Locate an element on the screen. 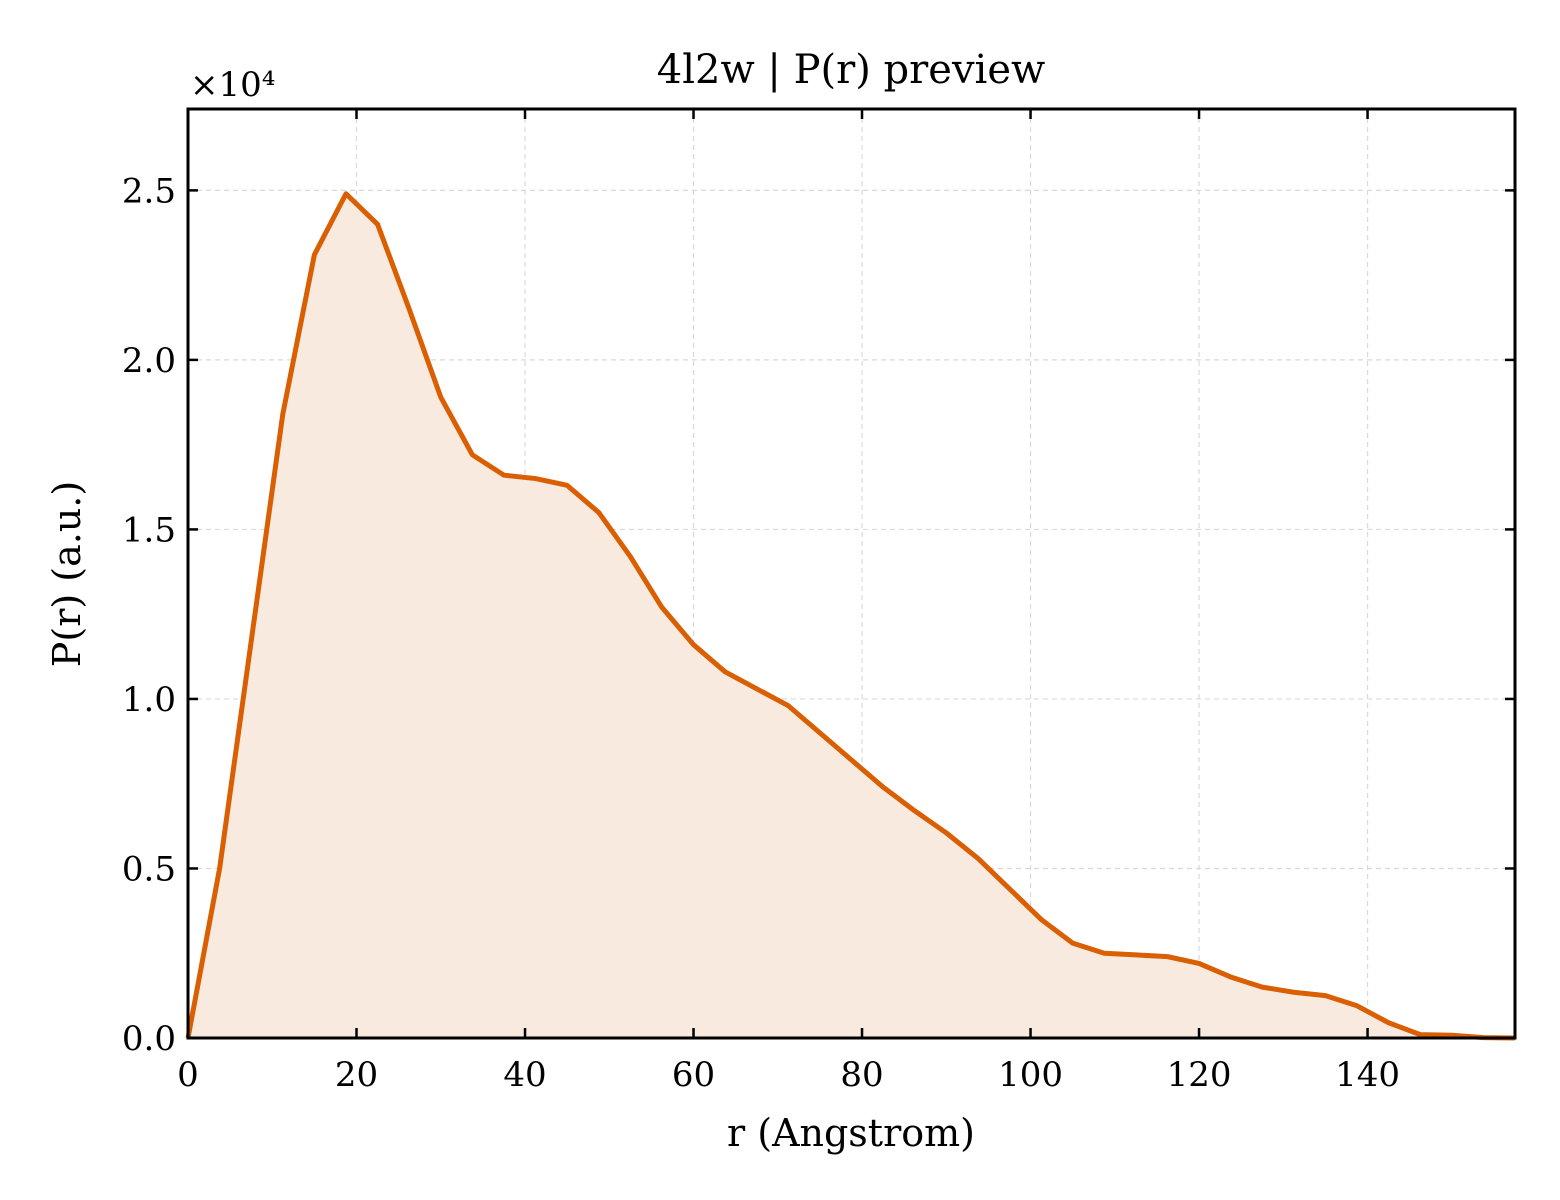 Image resolution: width=1560 pixels, height=1200 pixels. x-tick-label: 40 is located at coordinates (524, 1075).